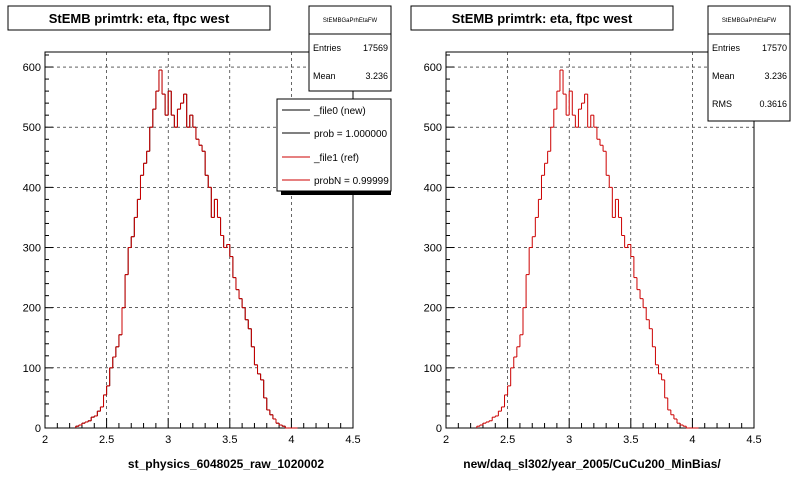 This screenshot has width=800, height=480. What do you see at coordinates (775, 76) in the screenshot?
I see `stats-mean-value-right: 3.236` at bounding box center [775, 76].